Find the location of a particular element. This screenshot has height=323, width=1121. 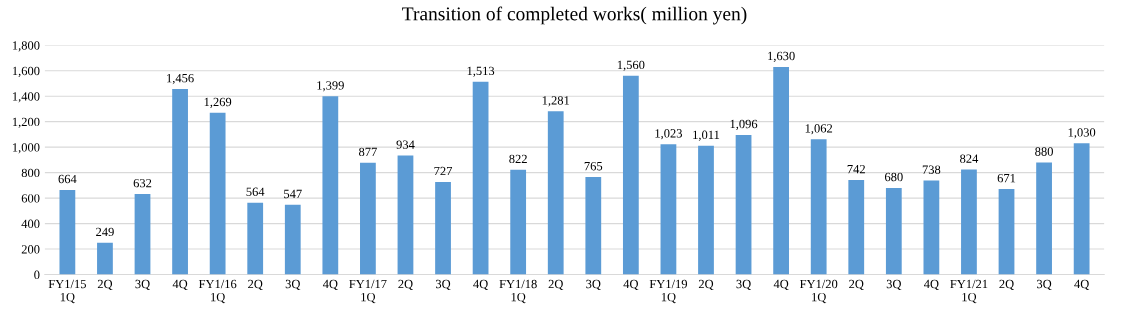

x-tick-label: FY1/20 1Q is located at coordinates (818, 291).